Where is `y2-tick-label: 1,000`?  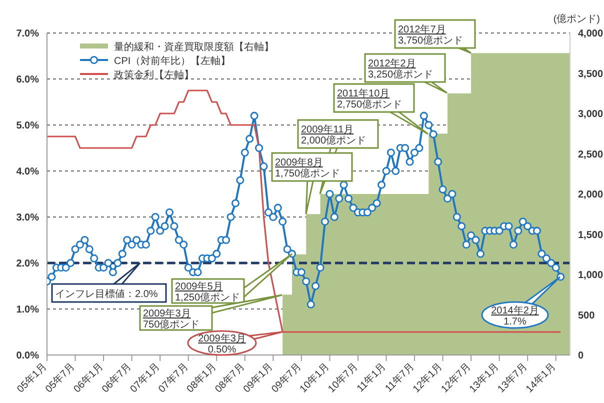
y2-tick-label: 1,000 is located at coordinates (591, 276).